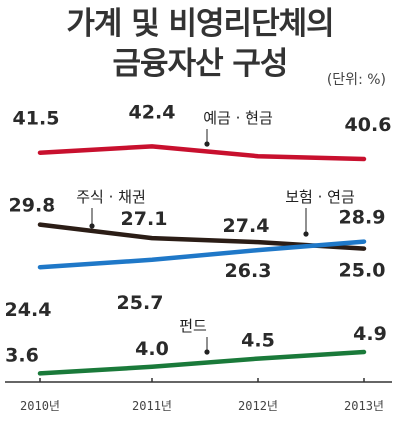 The image size is (400, 425). What do you see at coordinates (28, 310) in the screenshot?
I see `data-label-2-0: 24.4` at bounding box center [28, 310].